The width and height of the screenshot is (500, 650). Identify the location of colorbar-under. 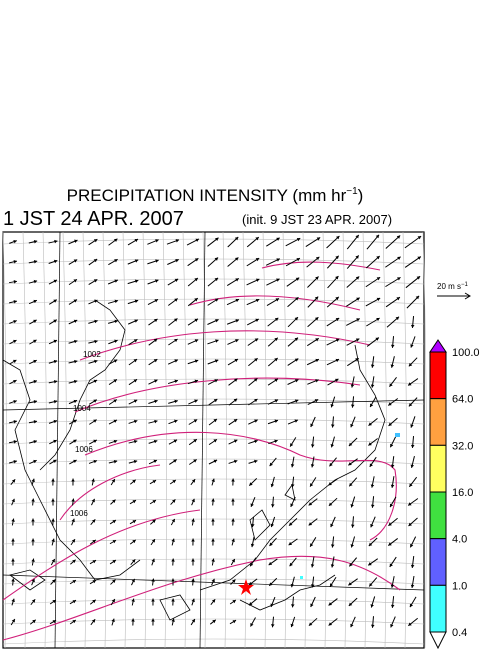
(438, 640).